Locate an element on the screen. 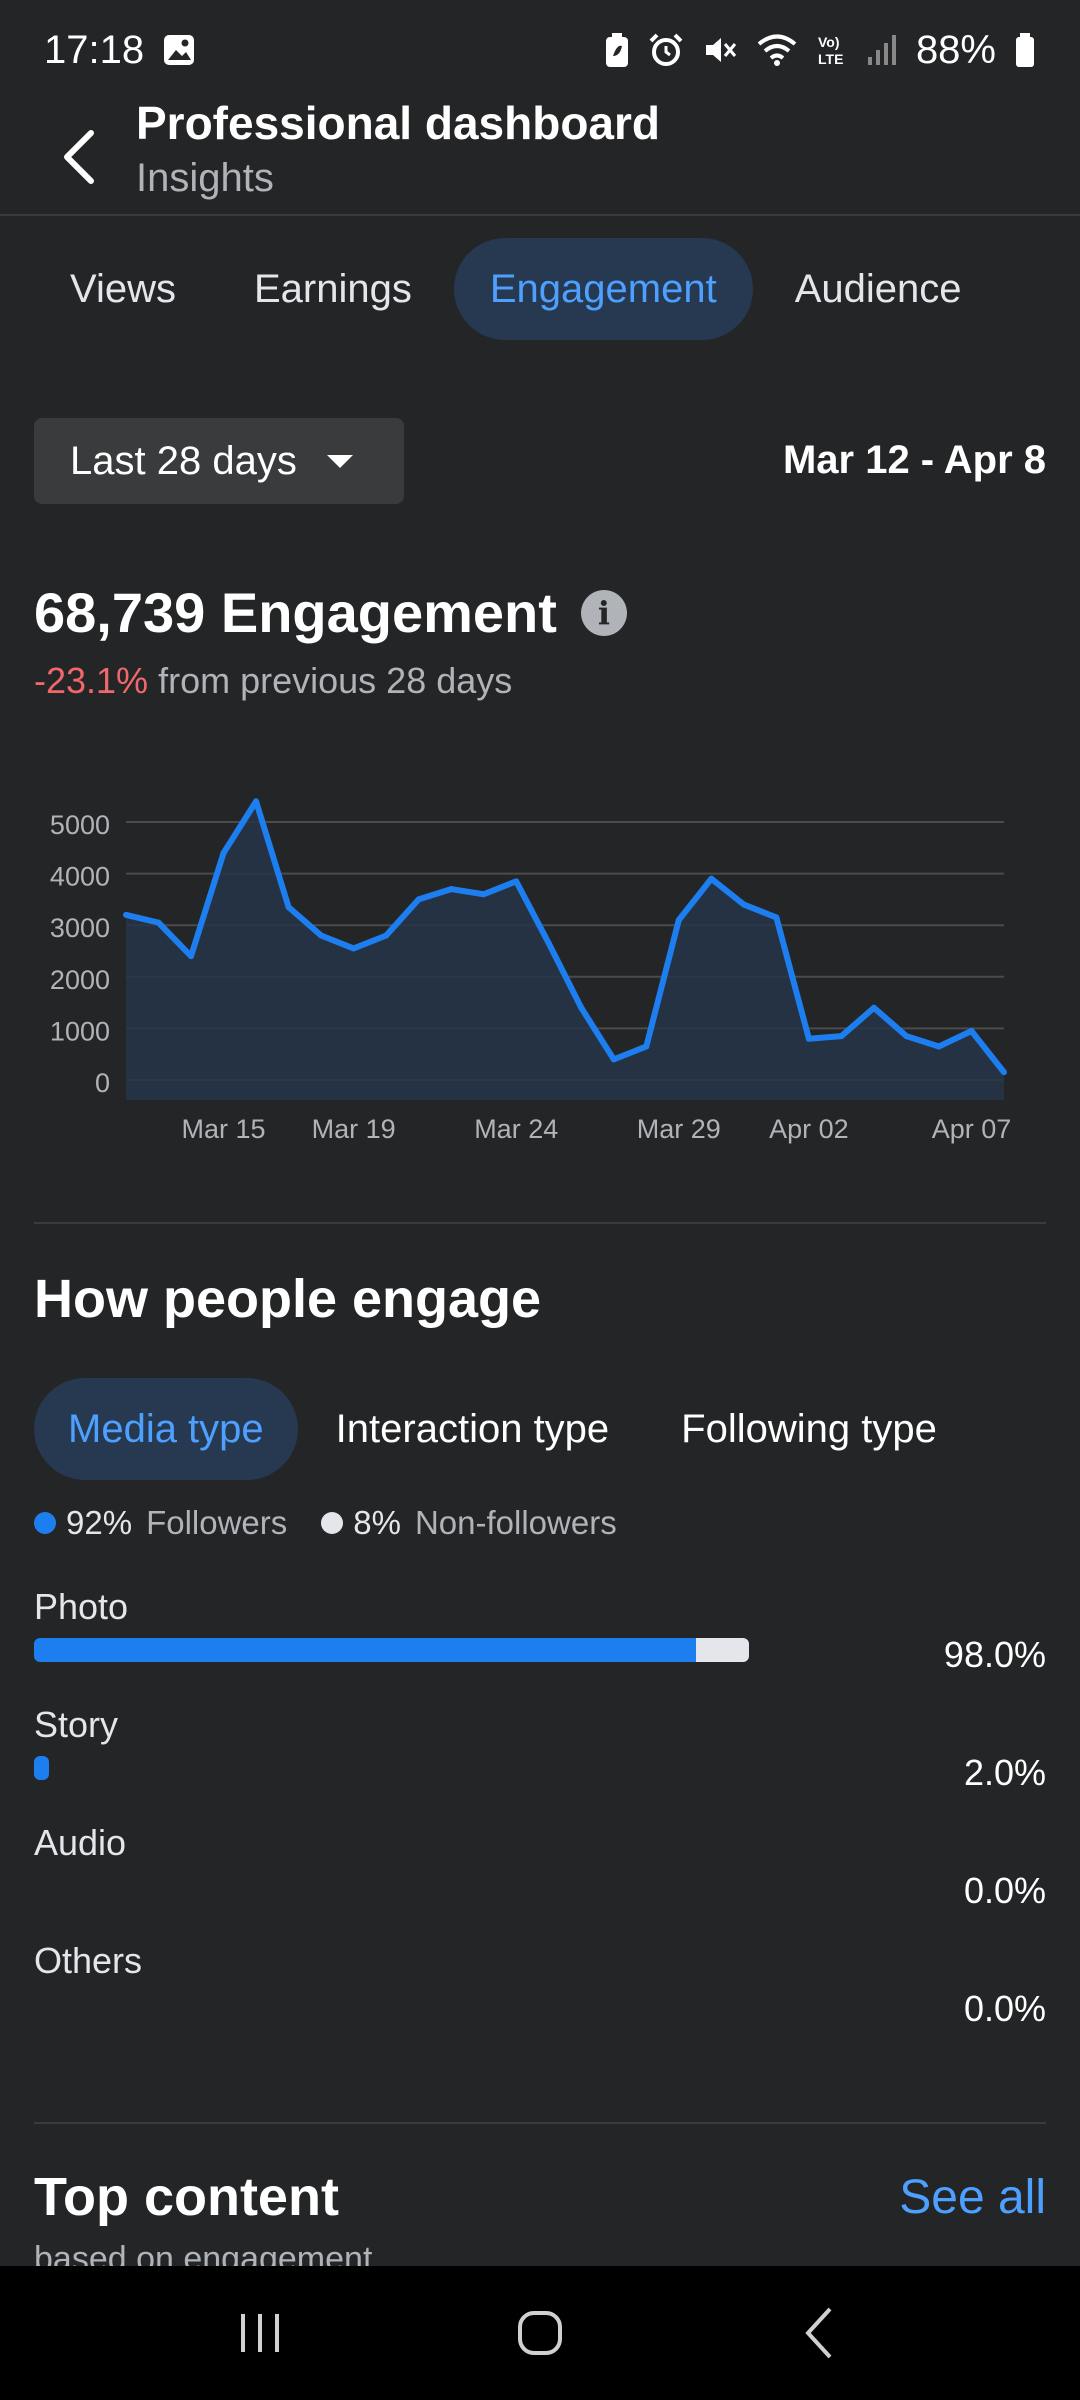 This screenshot has height=2400, width=1080. recent-apps-button is located at coordinates (260, 2333).